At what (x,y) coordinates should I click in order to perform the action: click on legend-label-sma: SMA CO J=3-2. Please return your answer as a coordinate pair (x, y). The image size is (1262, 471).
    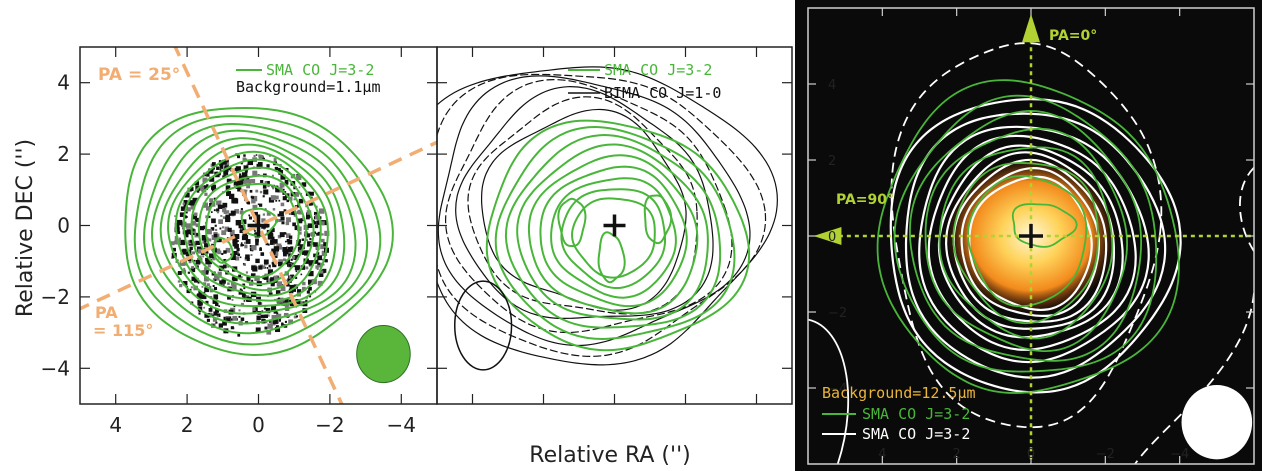
    Looking at the image, I should click on (320, 70).